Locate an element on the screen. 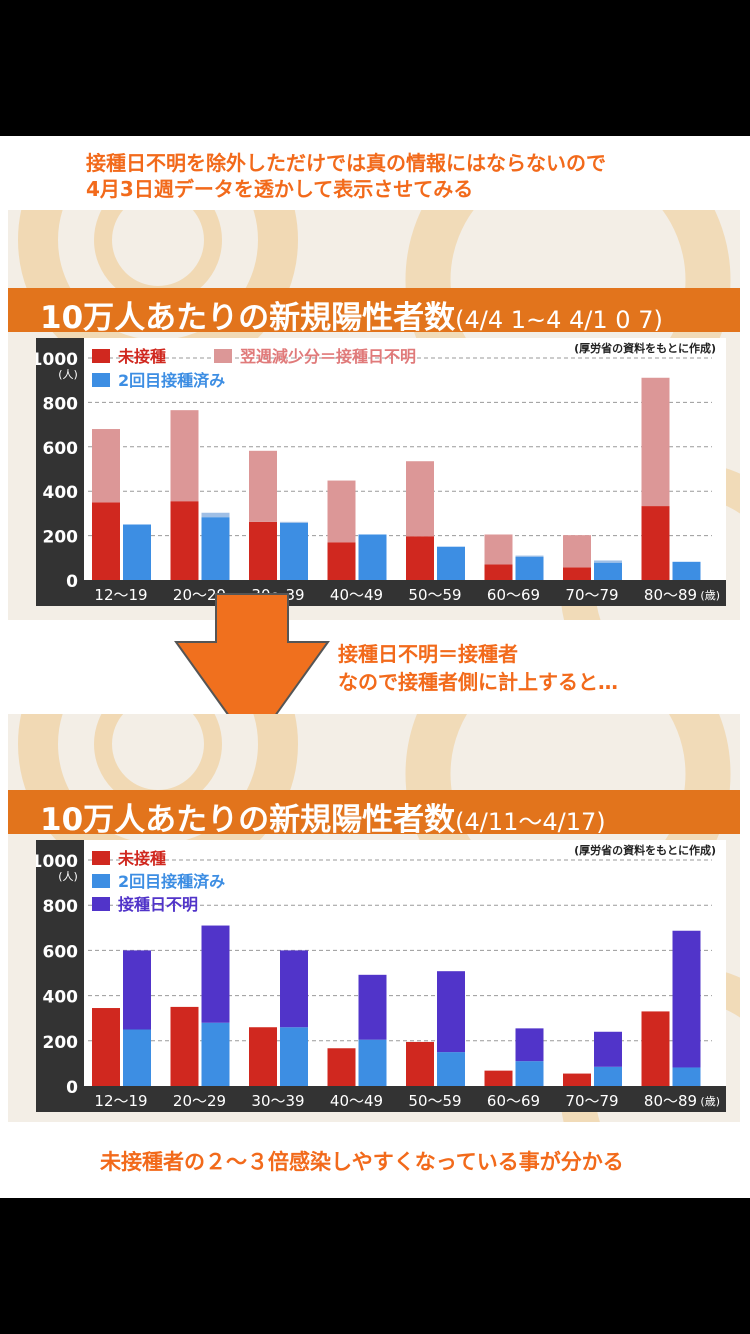 This screenshot has height=1334, width=750. x-tick-label: 30～39 is located at coordinates (277, 1101).